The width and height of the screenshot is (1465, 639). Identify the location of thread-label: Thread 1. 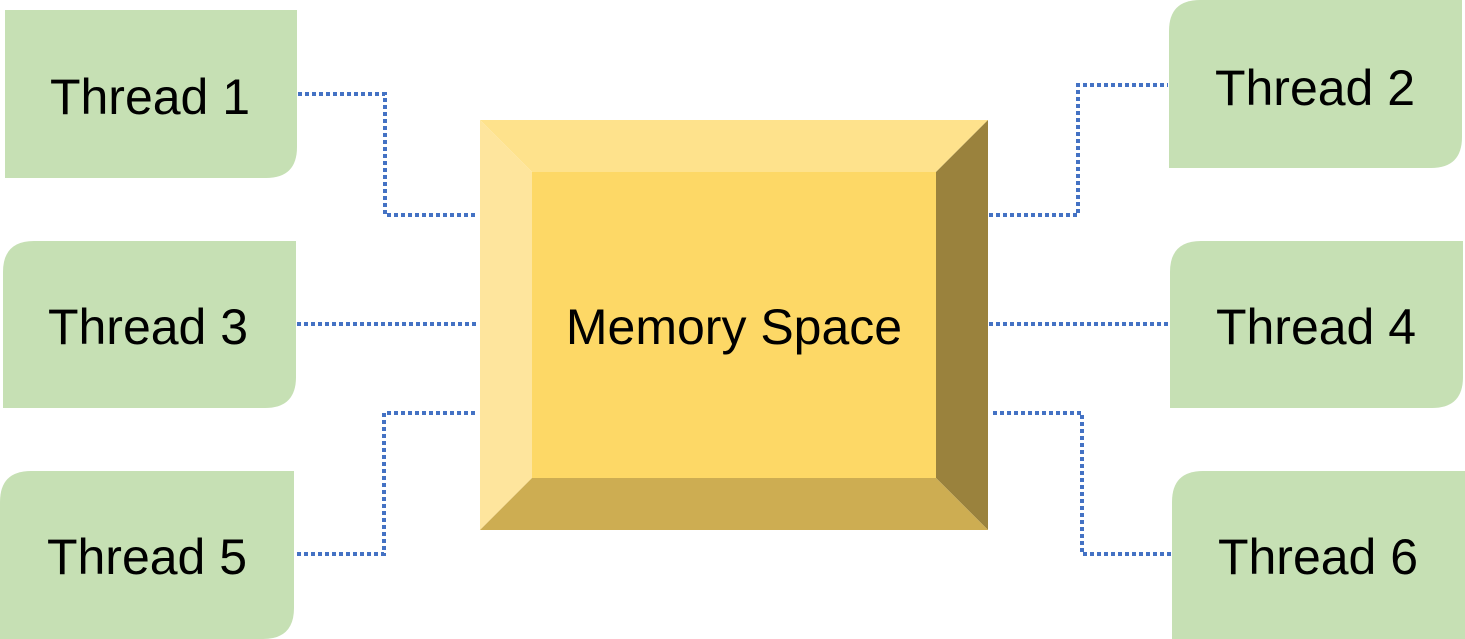
(150, 97).